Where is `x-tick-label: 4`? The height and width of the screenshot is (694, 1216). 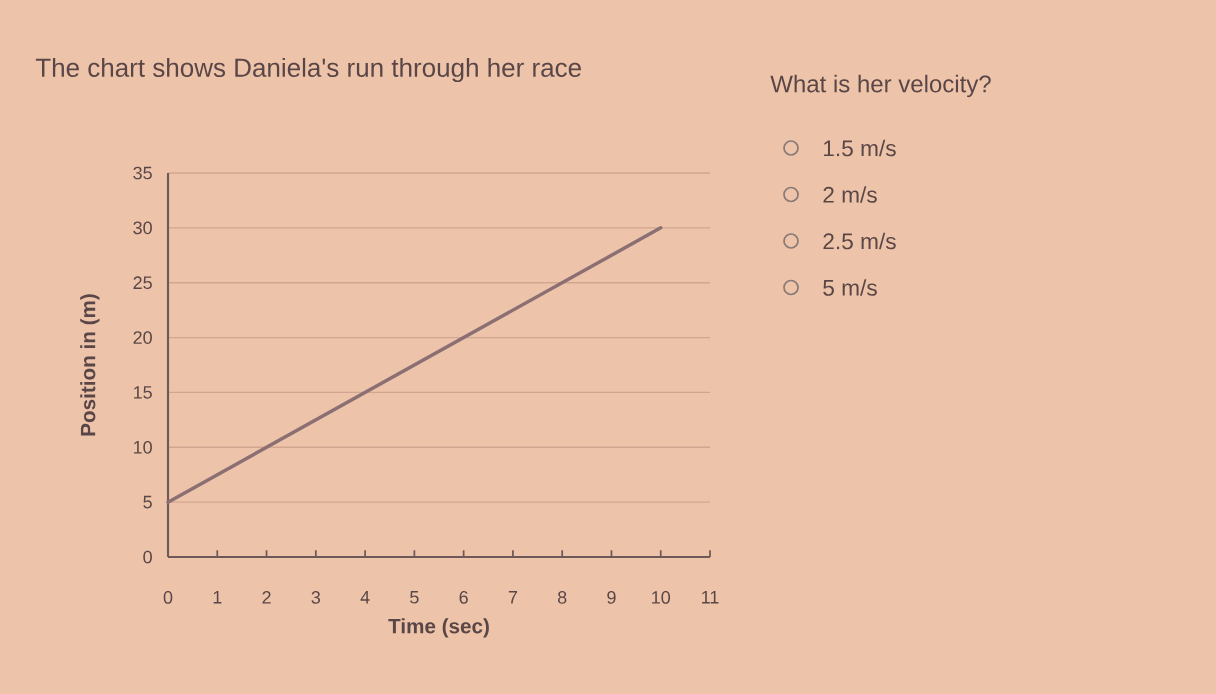 x-tick-label: 4 is located at coordinates (365, 597).